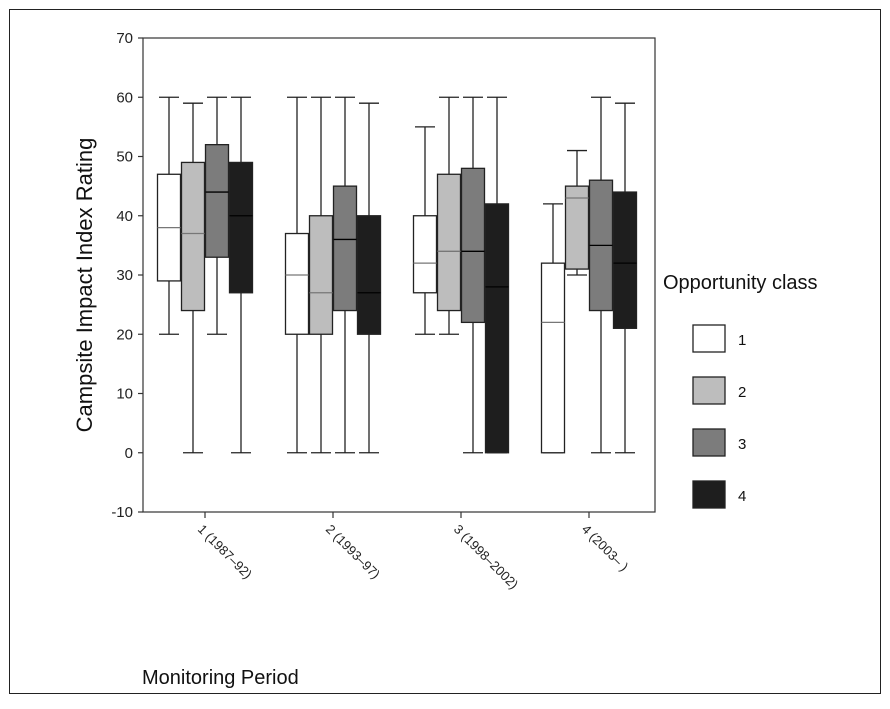 This screenshot has width=890, height=709. I want to click on box-class3-period1, so click(217, 215).